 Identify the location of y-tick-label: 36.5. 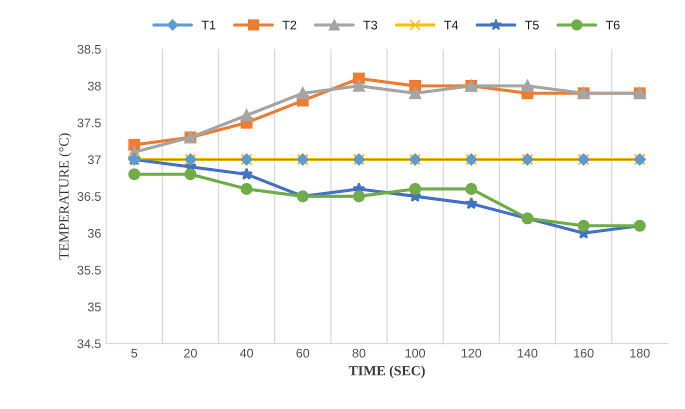
(89, 196).